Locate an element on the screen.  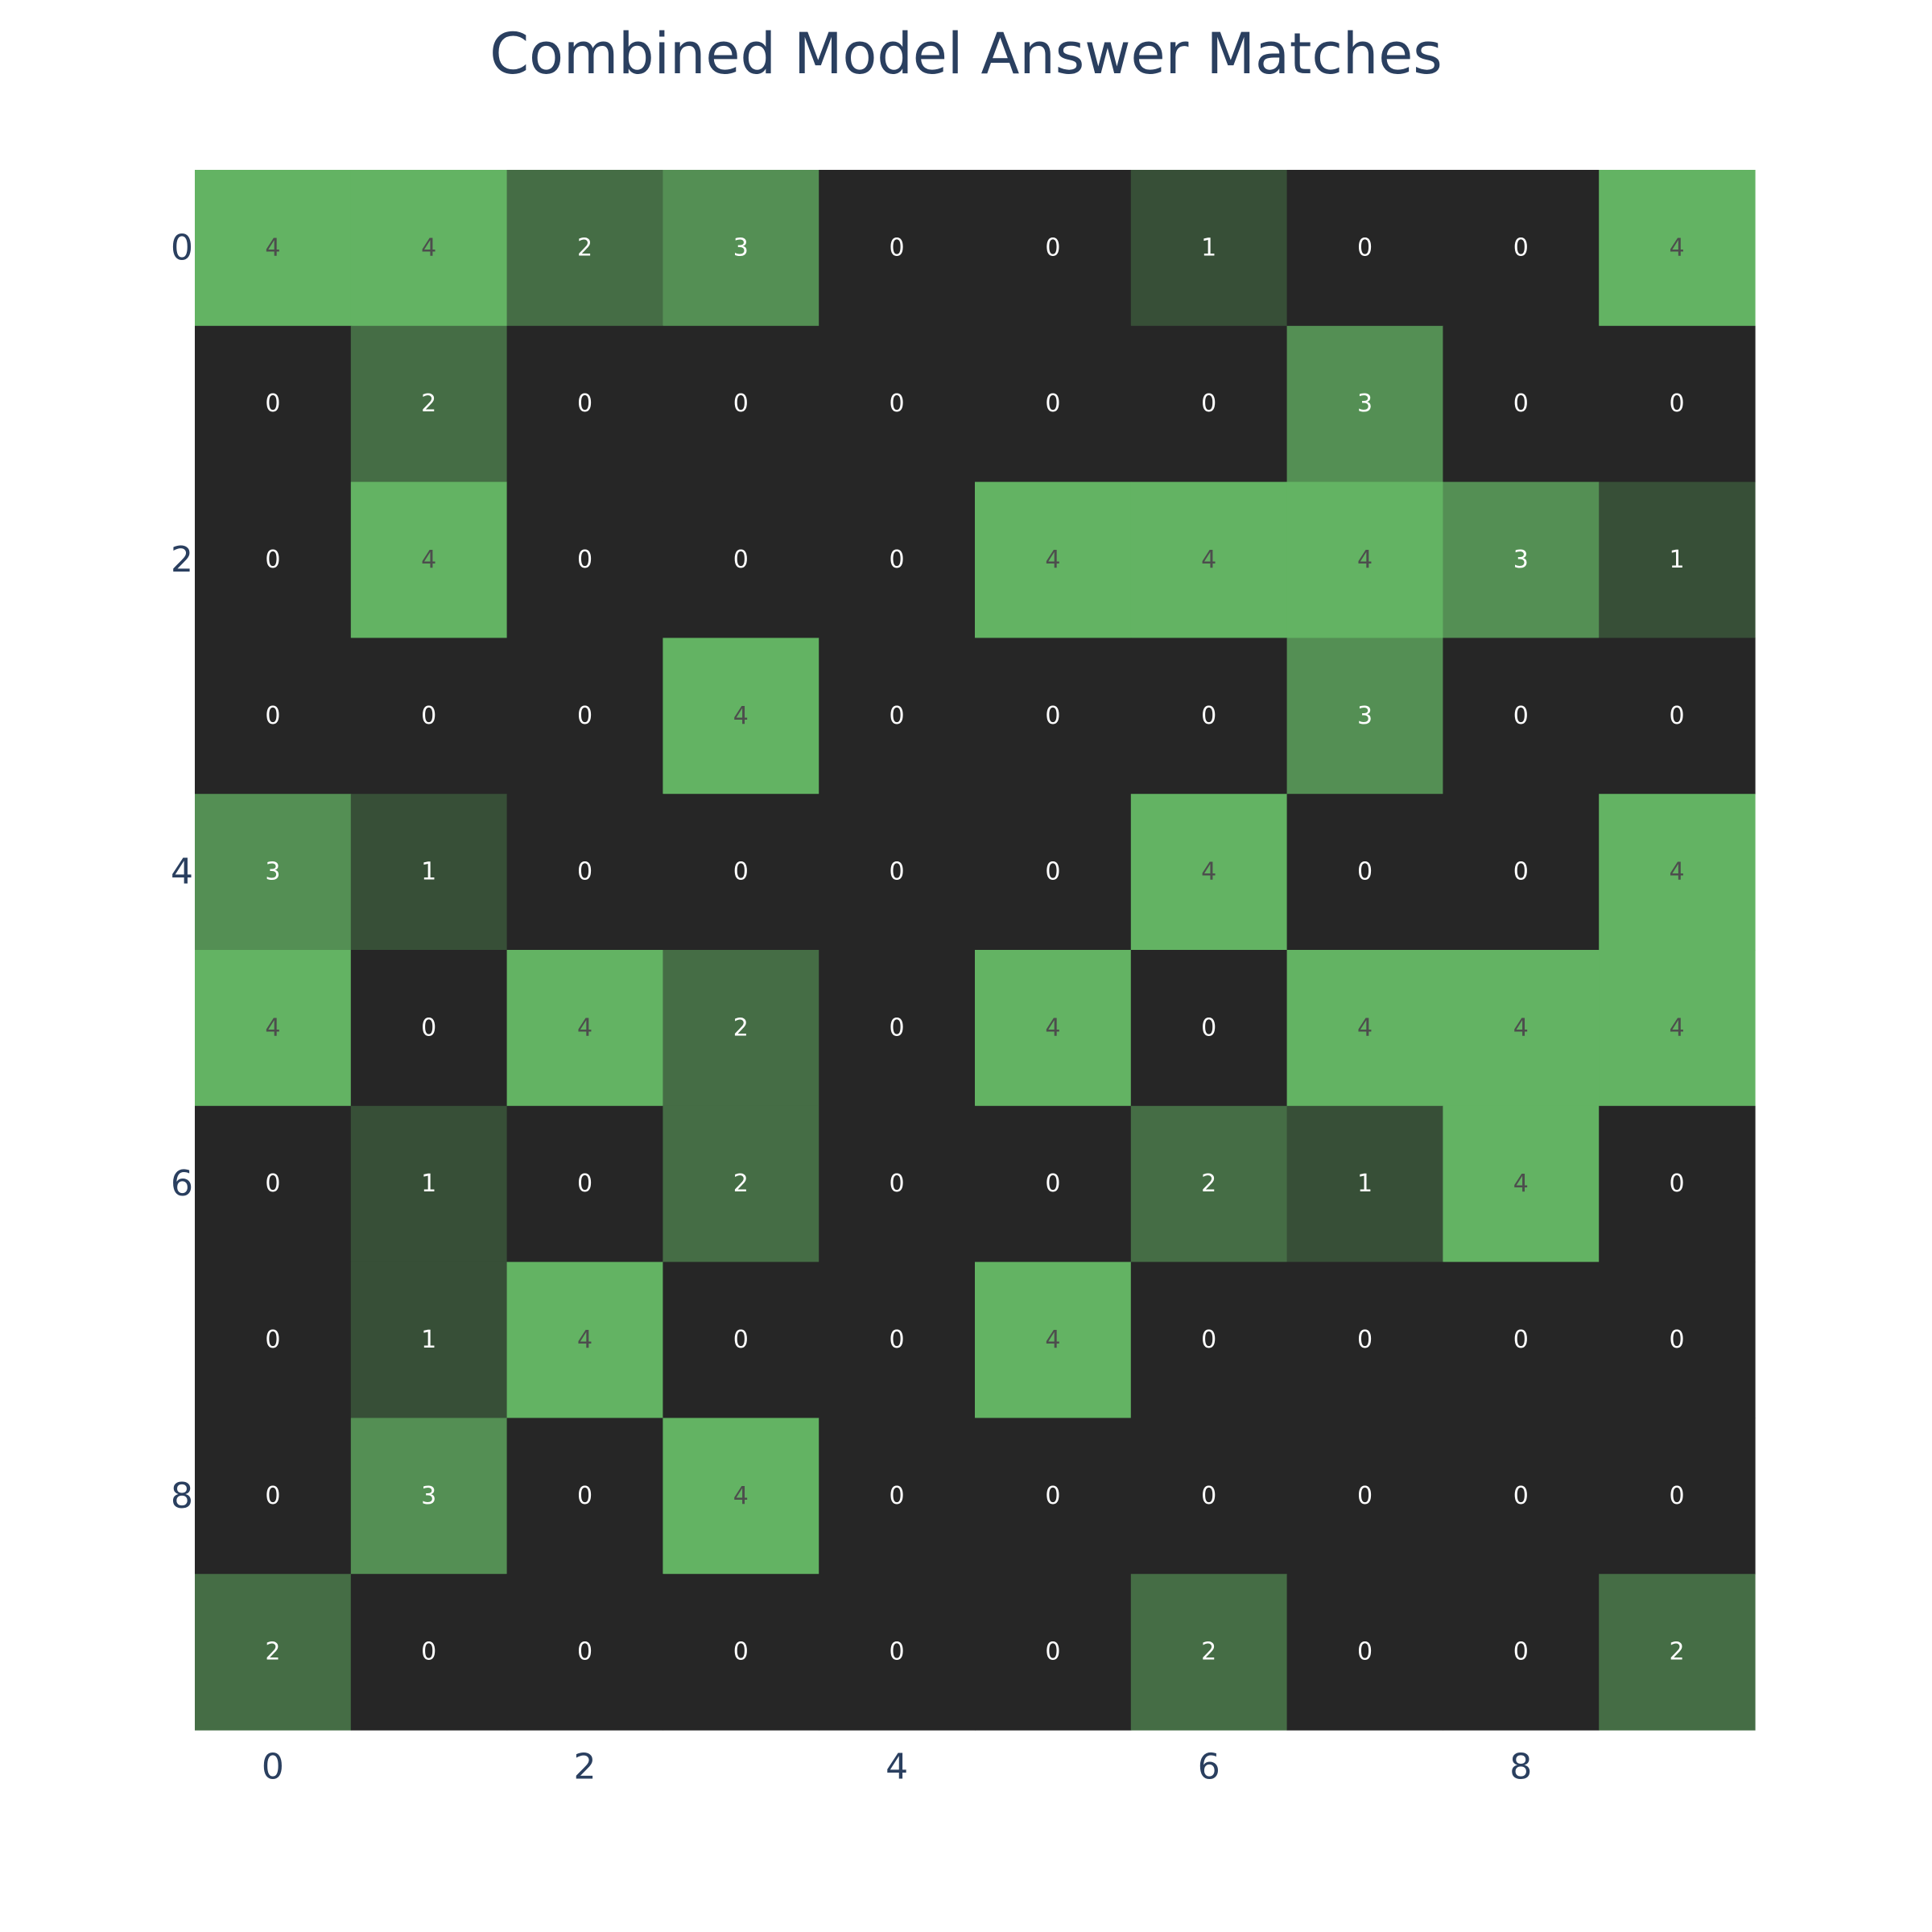
chart-title: Combined Model Answer Matches is located at coordinates (966, 54).